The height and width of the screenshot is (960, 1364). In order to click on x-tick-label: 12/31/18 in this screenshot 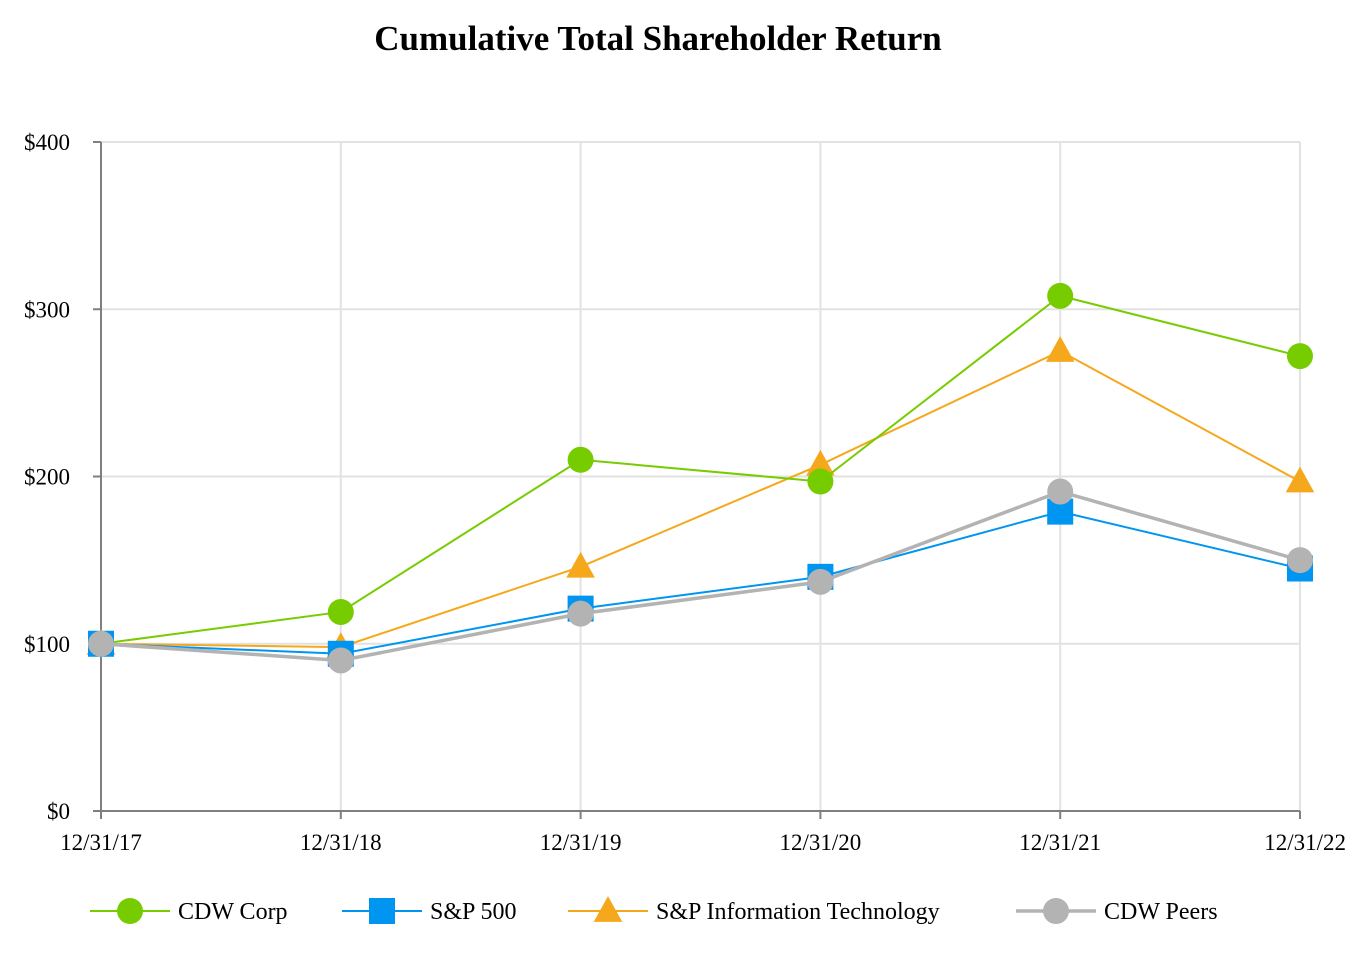, I will do `click(341, 842)`.